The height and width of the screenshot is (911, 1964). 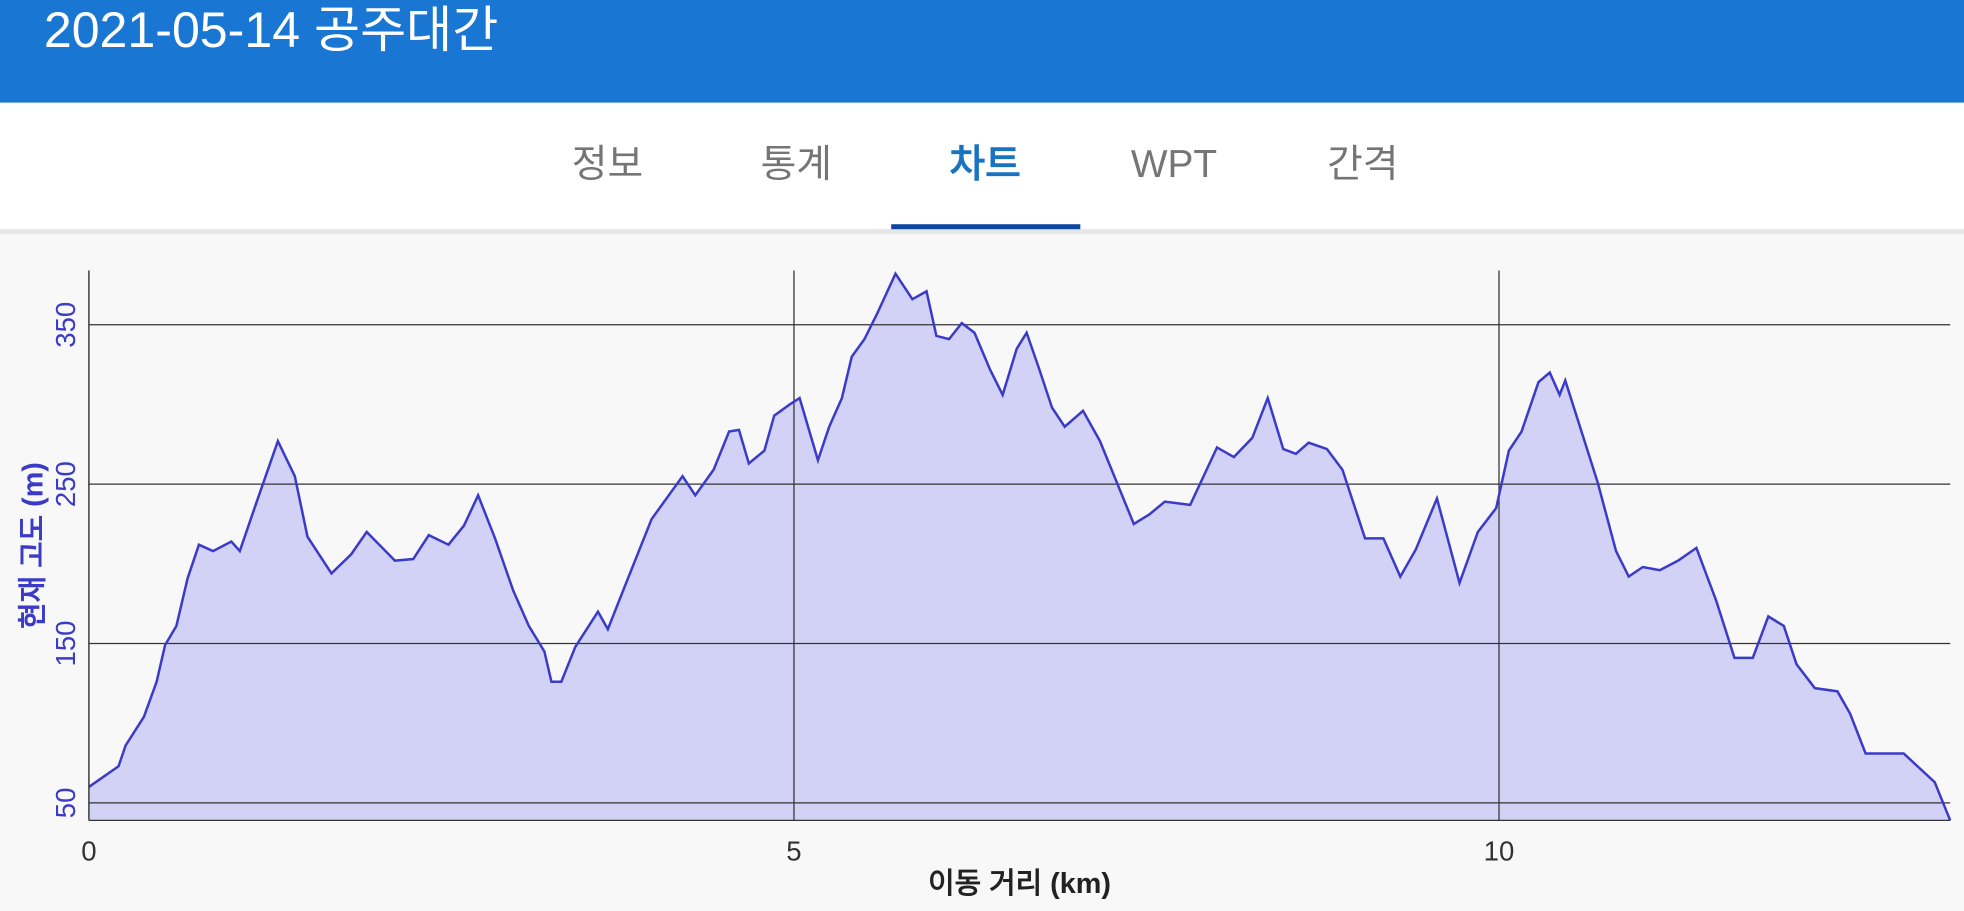 I want to click on app-bar, so click(x=982, y=51).